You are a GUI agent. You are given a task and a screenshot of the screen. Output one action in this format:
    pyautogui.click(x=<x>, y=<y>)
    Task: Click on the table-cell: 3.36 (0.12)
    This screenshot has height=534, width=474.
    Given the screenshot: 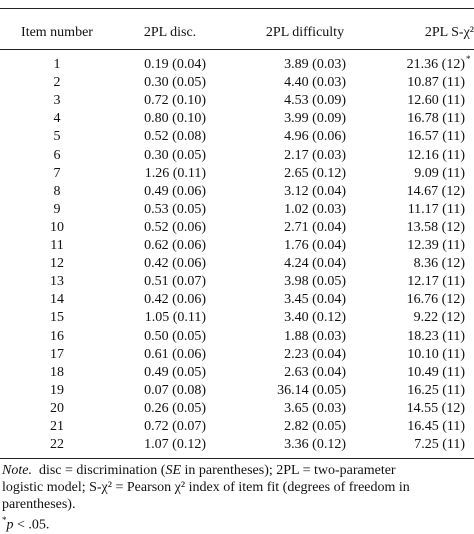 What is the action you would take?
    pyautogui.click(x=315, y=445)
    